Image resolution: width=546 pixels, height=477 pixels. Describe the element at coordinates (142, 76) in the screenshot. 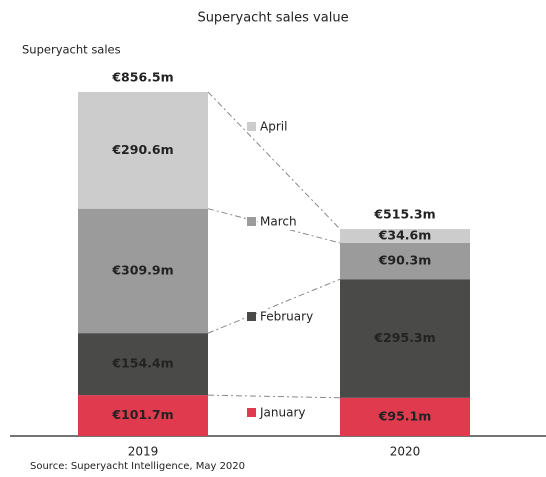

I see `total-label: €856.5m` at that location.